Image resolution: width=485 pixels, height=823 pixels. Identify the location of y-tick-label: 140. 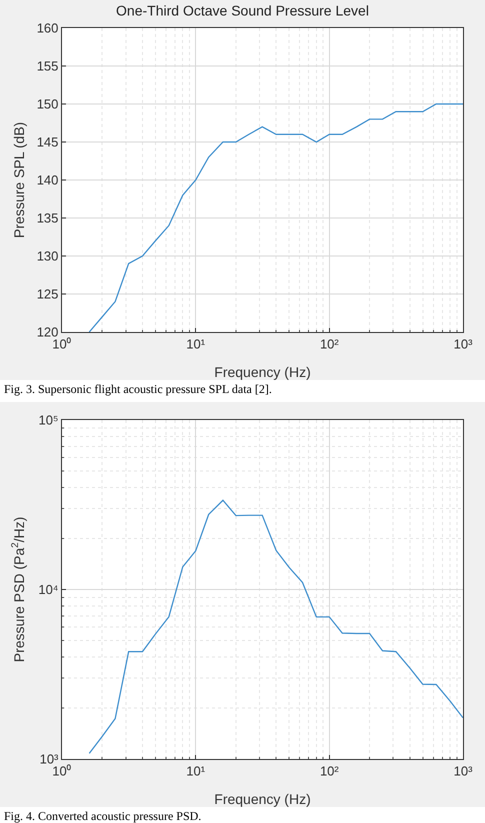
(47, 180).